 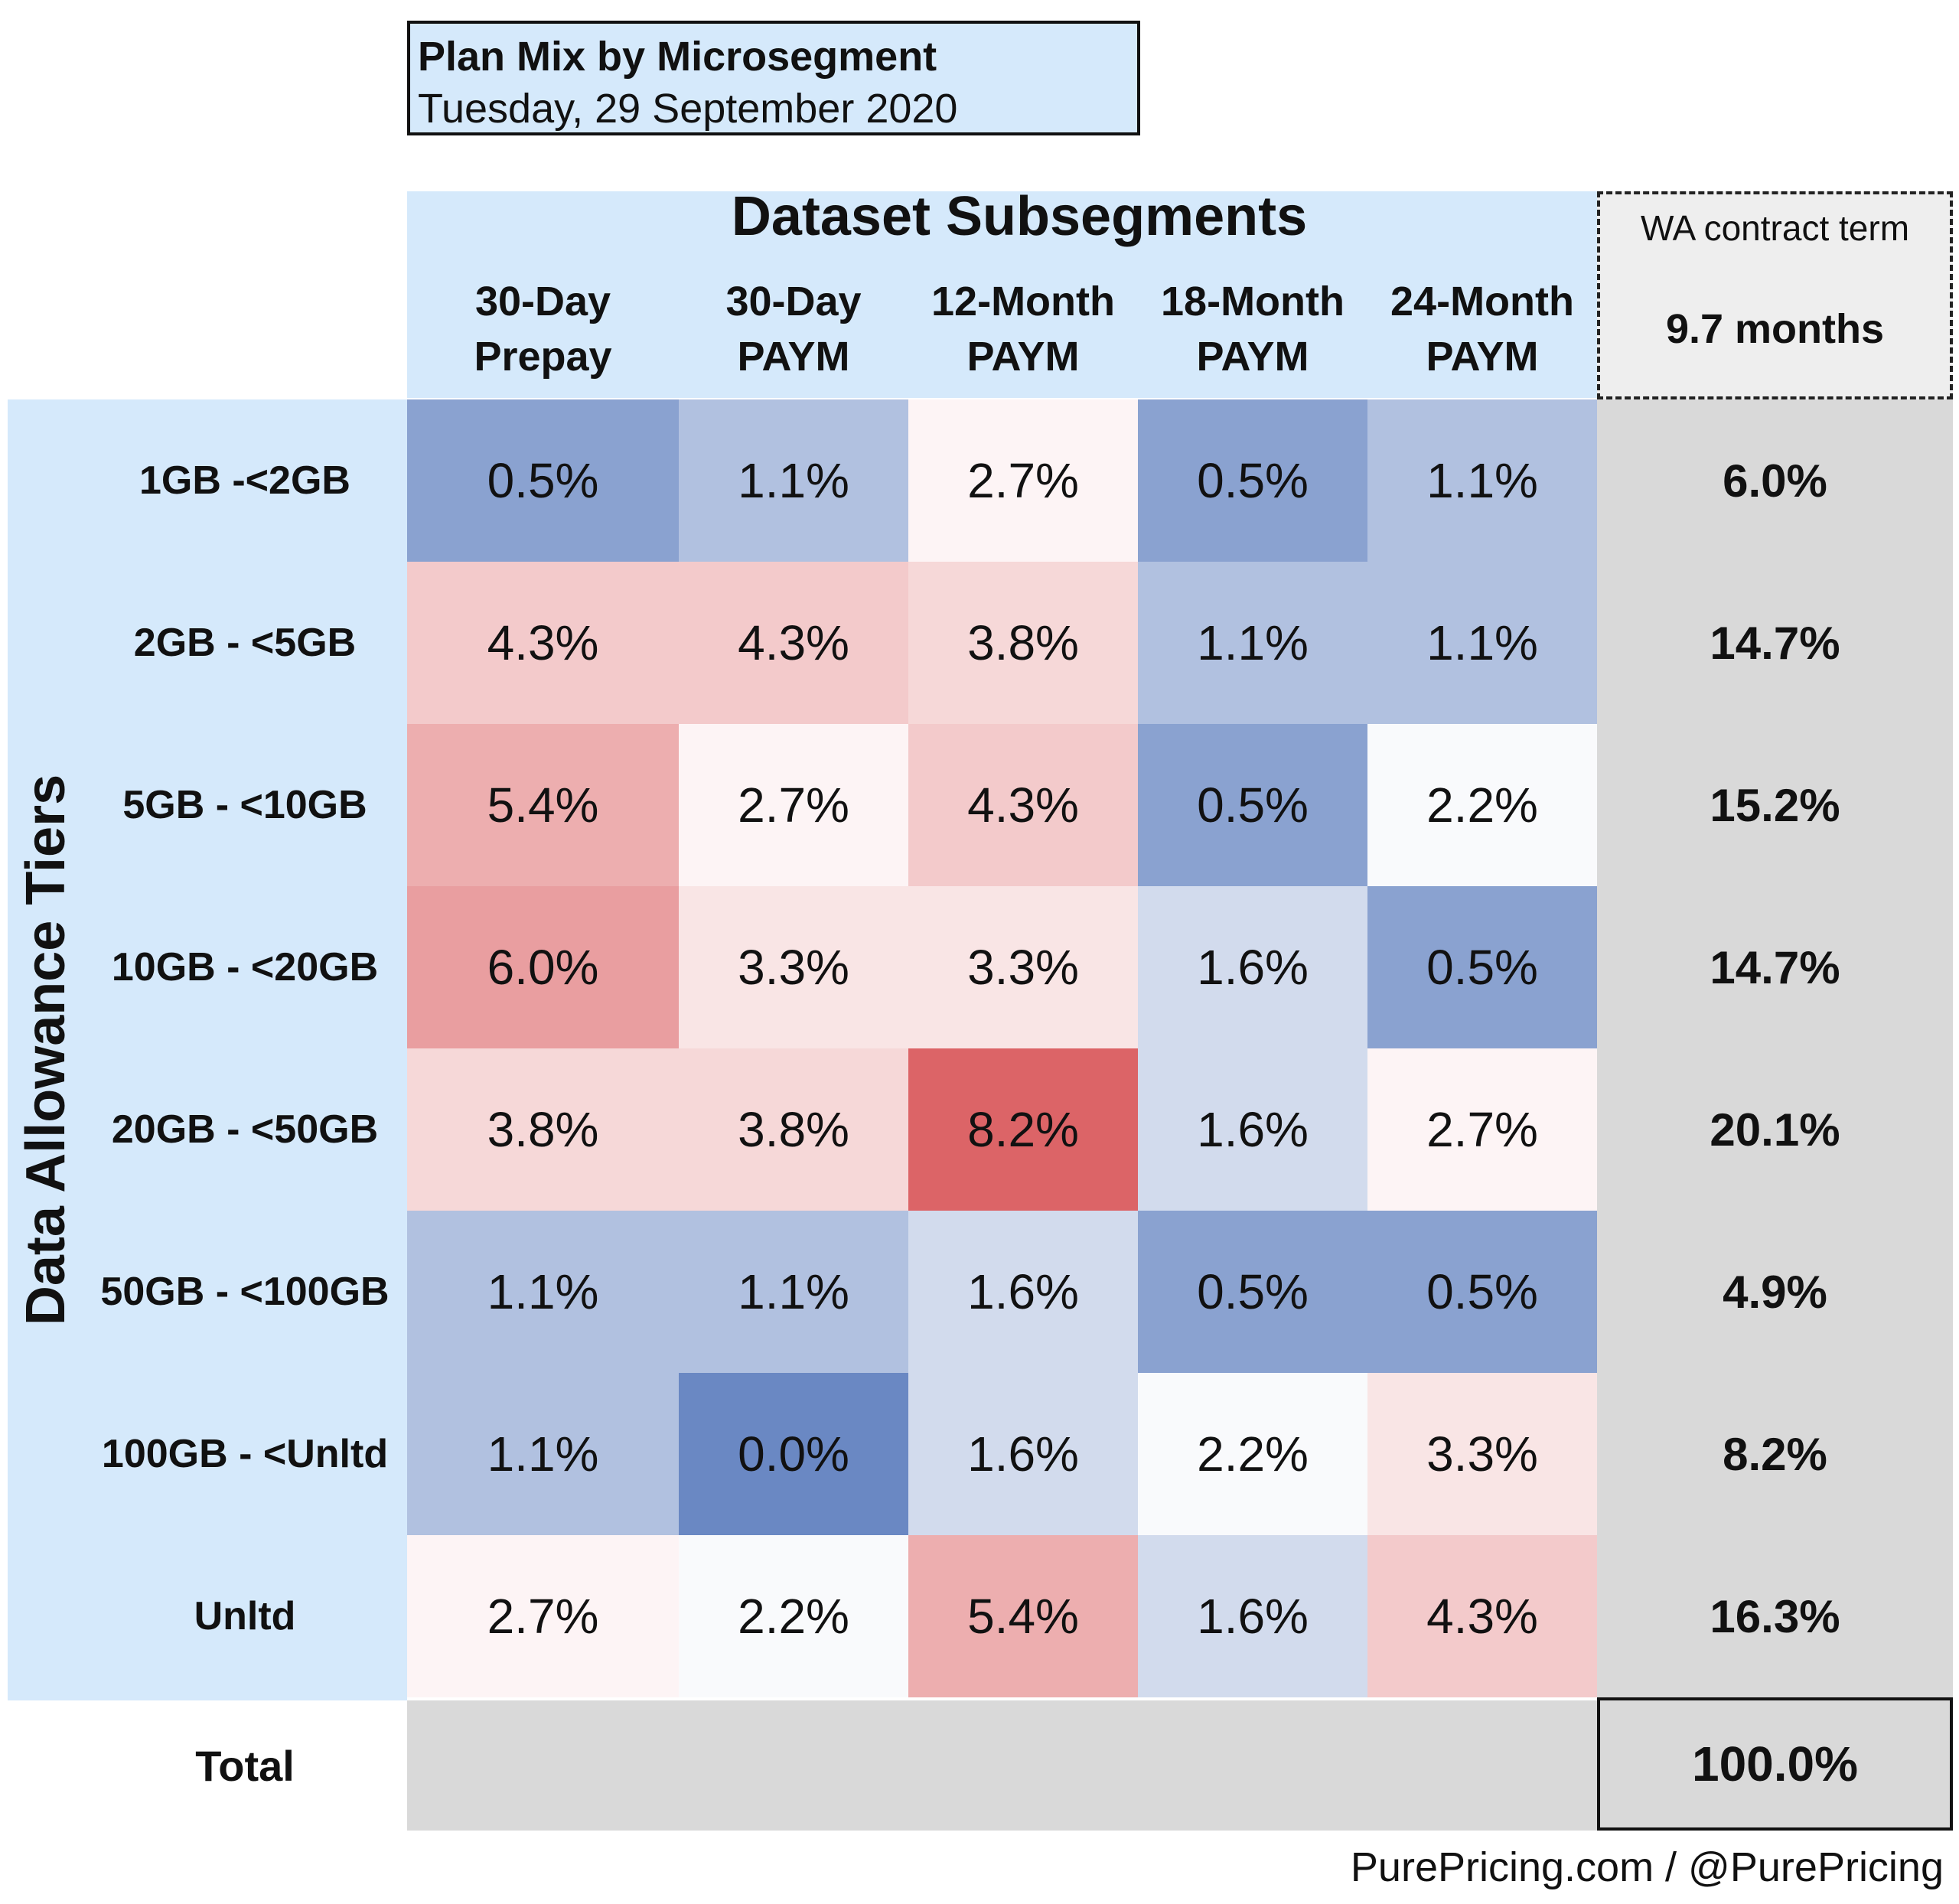 I want to click on row-total: 20.1%, so click(x=1775, y=1130).